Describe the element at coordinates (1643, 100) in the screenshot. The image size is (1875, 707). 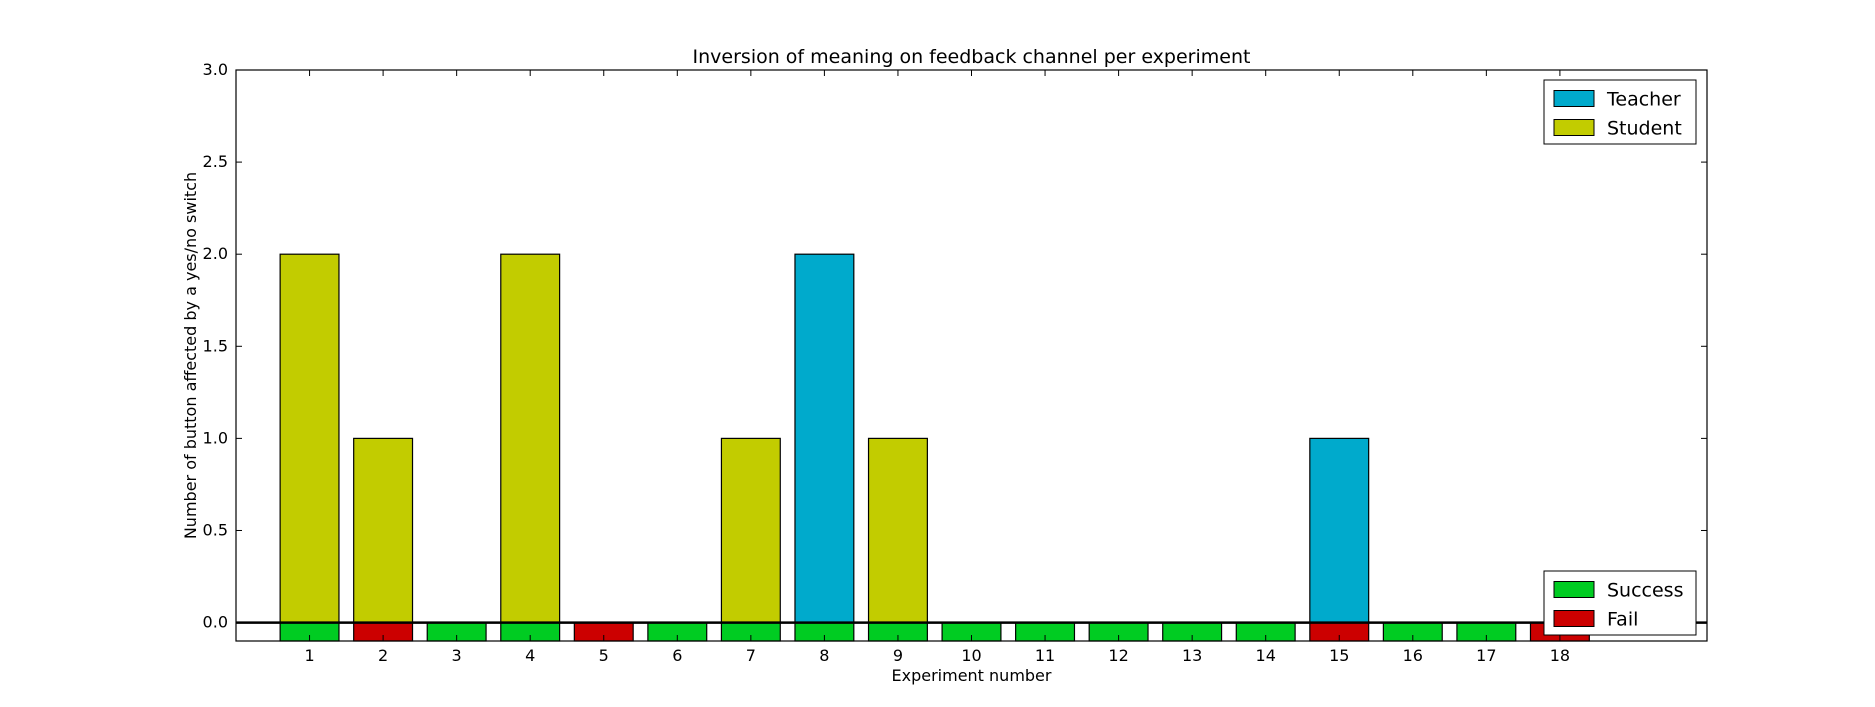
I see `legend-label-teacher: Teacher` at that location.